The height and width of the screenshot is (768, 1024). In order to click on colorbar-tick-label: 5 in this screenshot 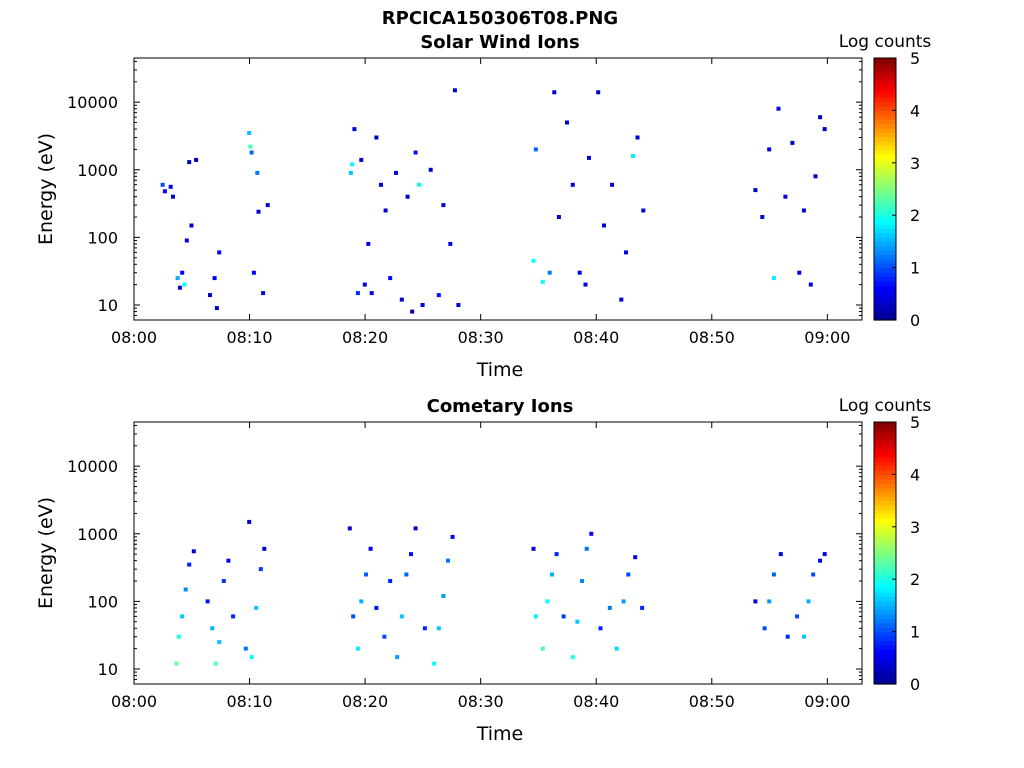, I will do `click(915, 422)`.